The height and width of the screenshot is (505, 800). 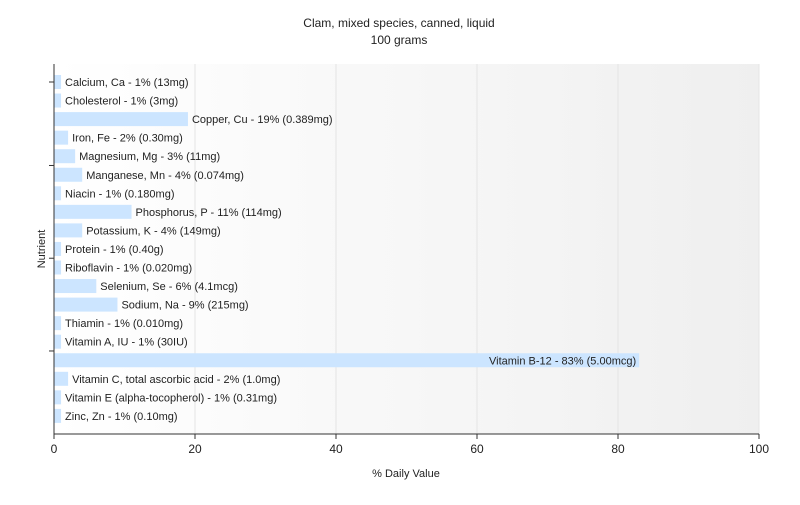 I want to click on x-tick-label: 20, so click(x=195, y=449).